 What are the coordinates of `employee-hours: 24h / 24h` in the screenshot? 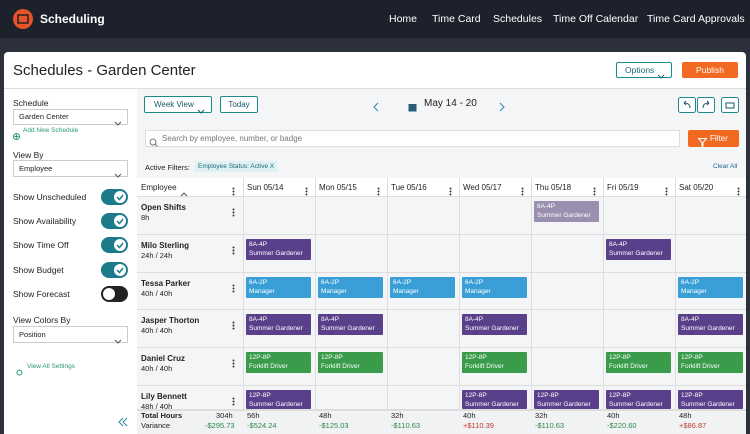 It's located at (157, 255).